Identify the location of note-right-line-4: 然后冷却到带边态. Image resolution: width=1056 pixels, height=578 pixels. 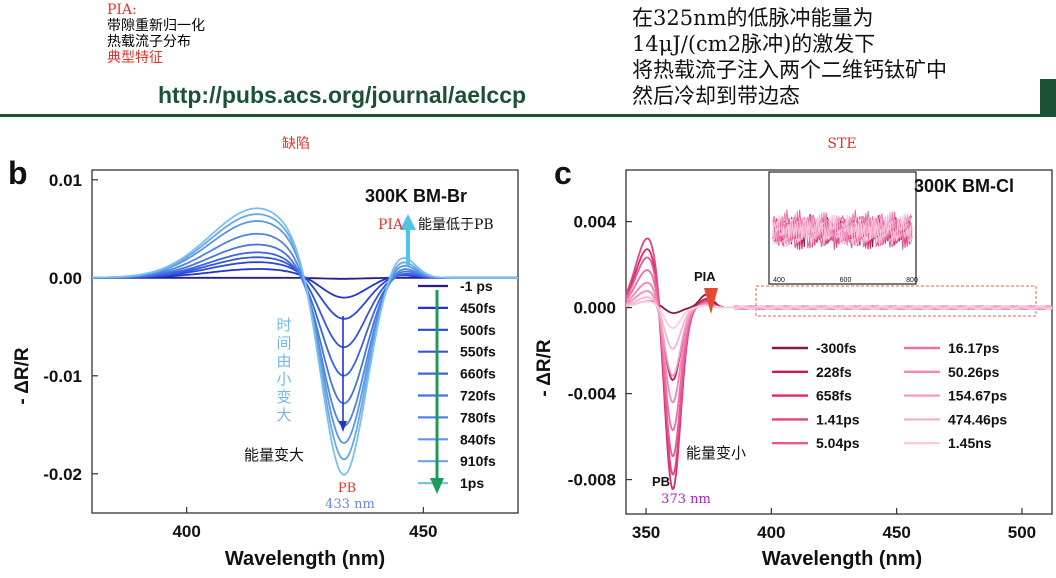
(716, 96).